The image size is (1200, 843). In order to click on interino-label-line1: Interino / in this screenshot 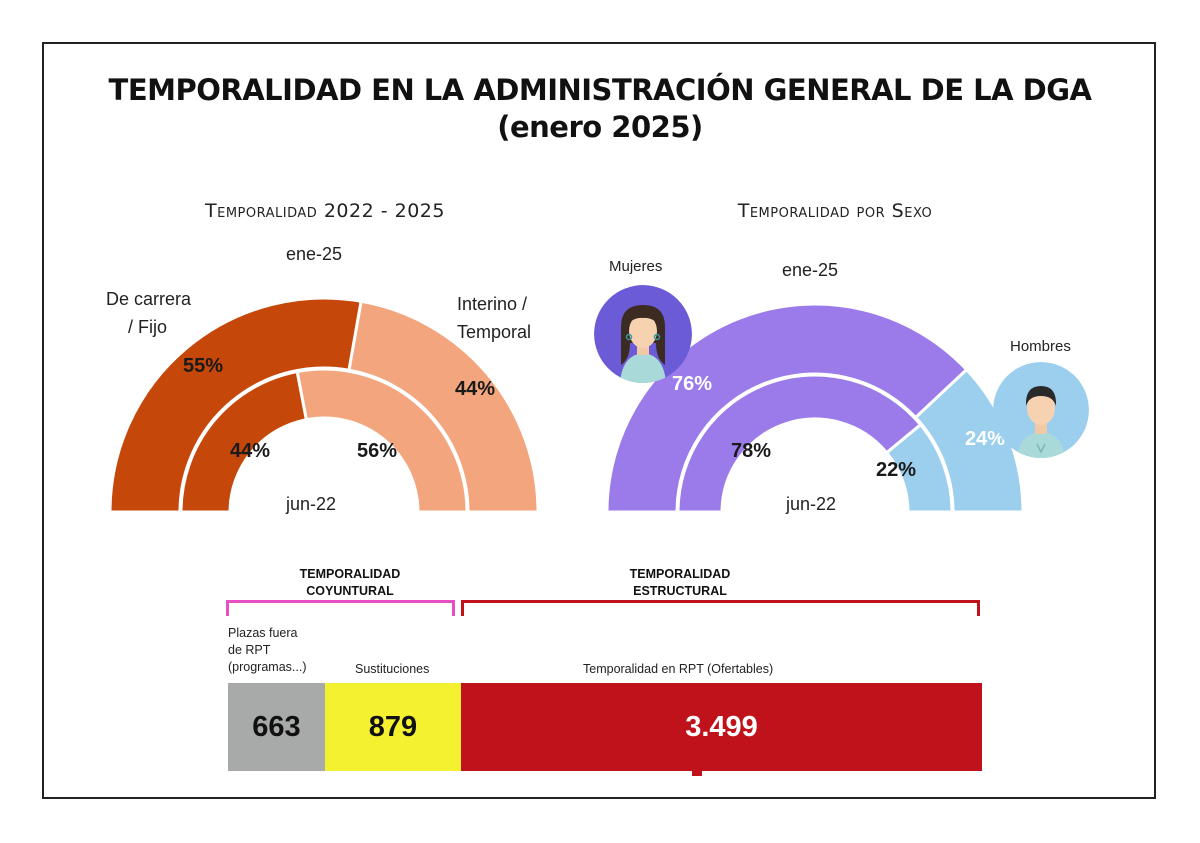, I will do `click(492, 304)`.